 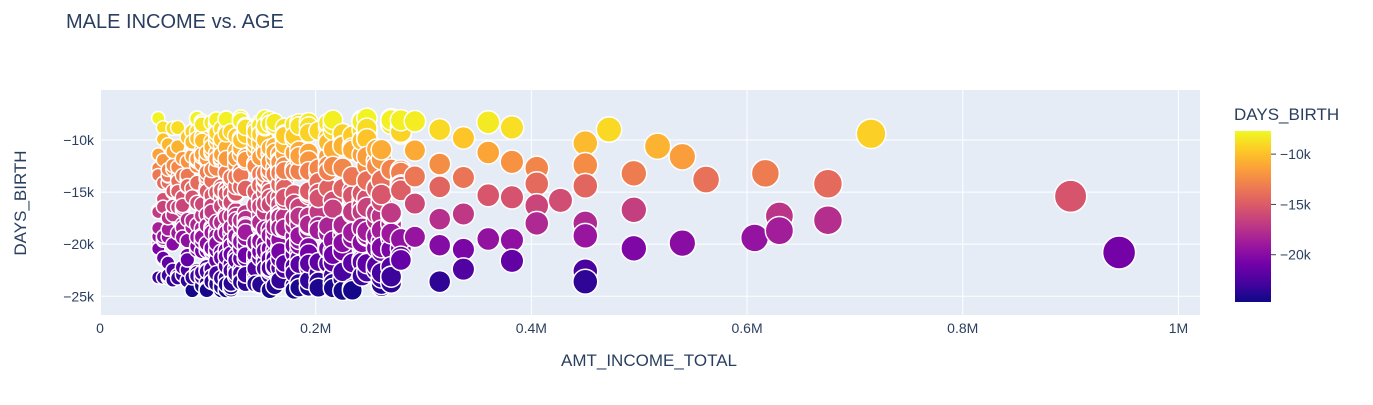 I want to click on colorbar-tick-label: −10k, so click(x=1296, y=154).